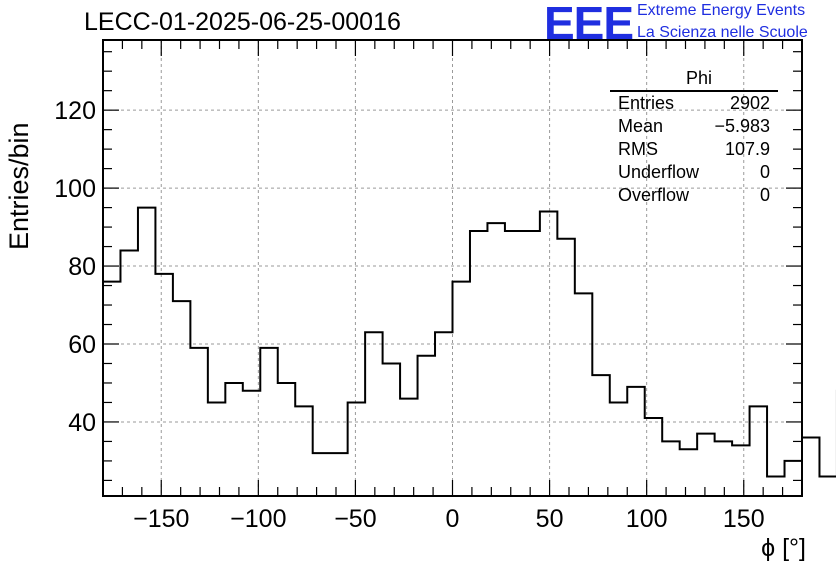 The width and height of the screenshot is (836, 572). What do you see at coordinates (82, 423) in the screenshot?
I see `y-tick-label: 40` at bounding box center [82, 423].